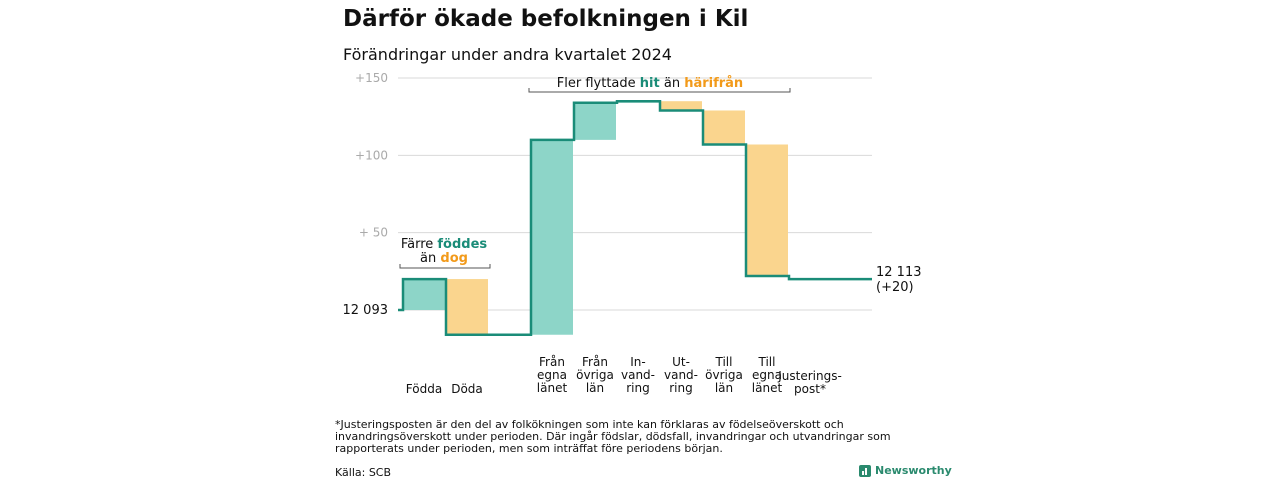  What do you see at coordinates (424, 389) in the screenshot?
I see `category-label: Födda` at bounding box center [424, 389].